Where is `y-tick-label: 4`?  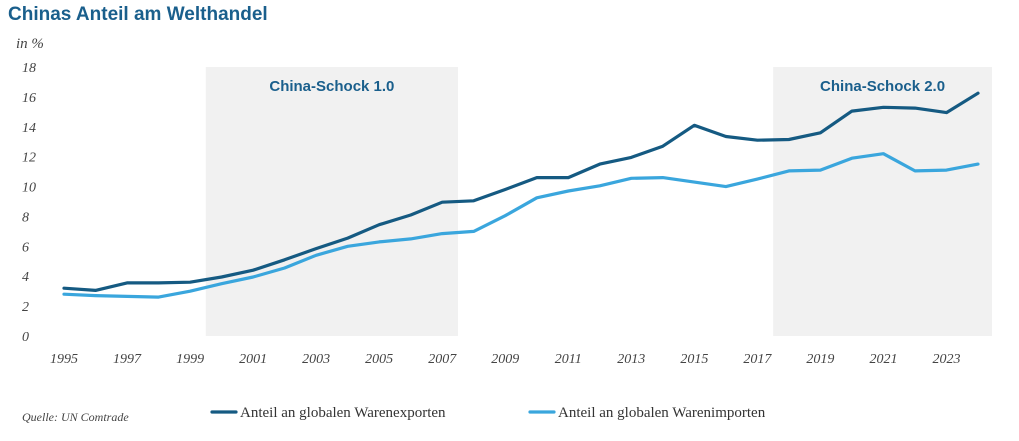
y-tick-label: 4 is located at coordinates (25, 277).